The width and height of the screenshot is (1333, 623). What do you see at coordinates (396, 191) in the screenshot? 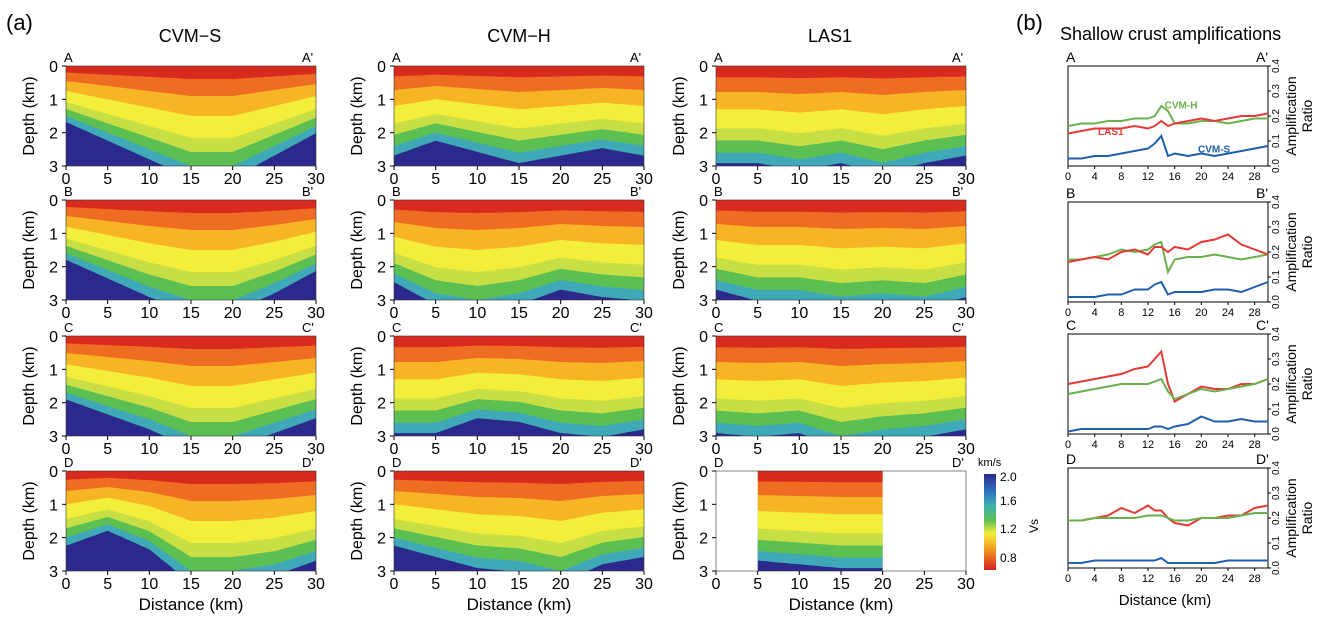
I see `profile-start-label: B` at bounding box center [396, 191].